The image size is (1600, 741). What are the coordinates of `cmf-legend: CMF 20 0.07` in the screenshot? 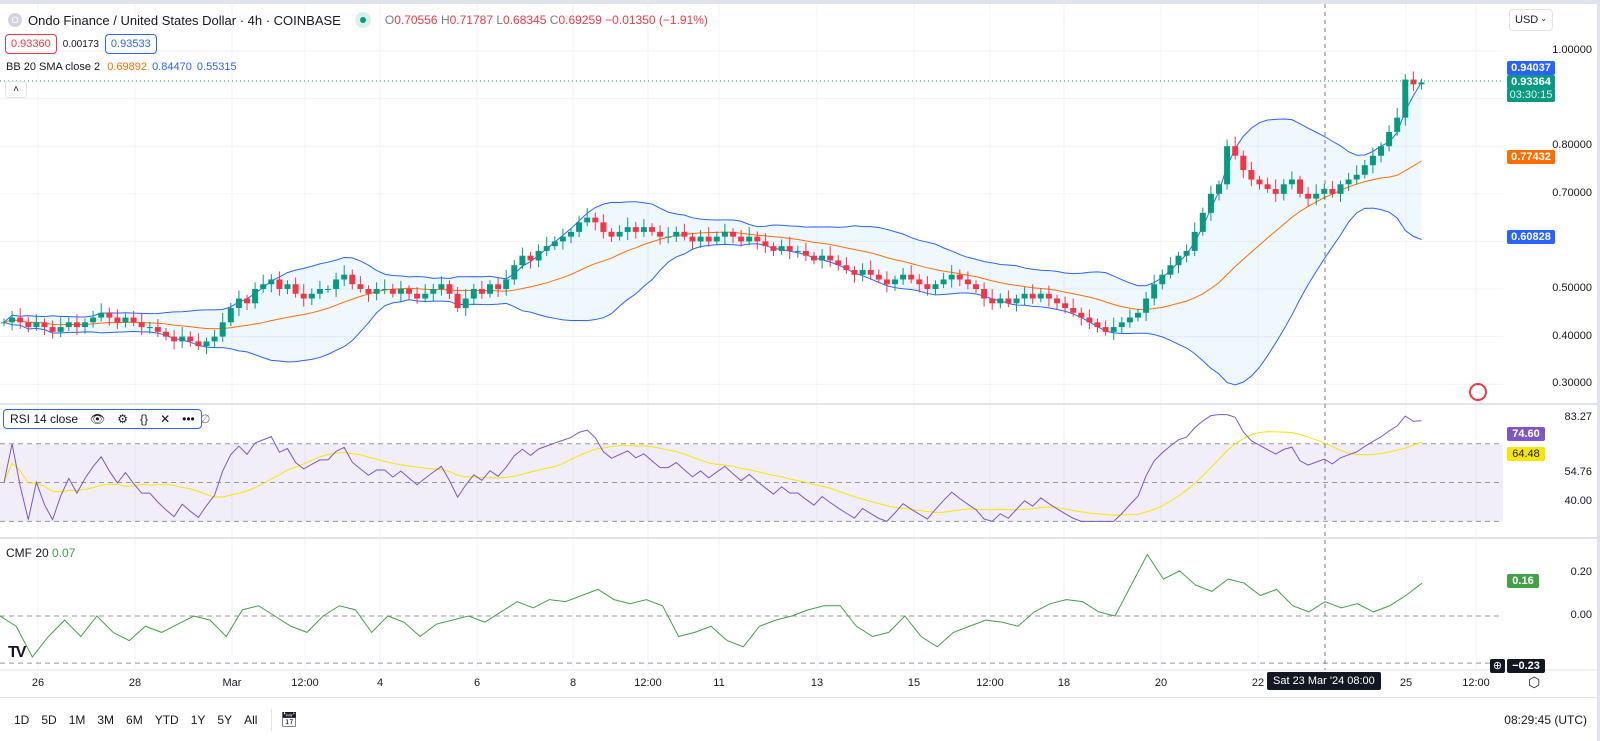 It's located at (40, 553).